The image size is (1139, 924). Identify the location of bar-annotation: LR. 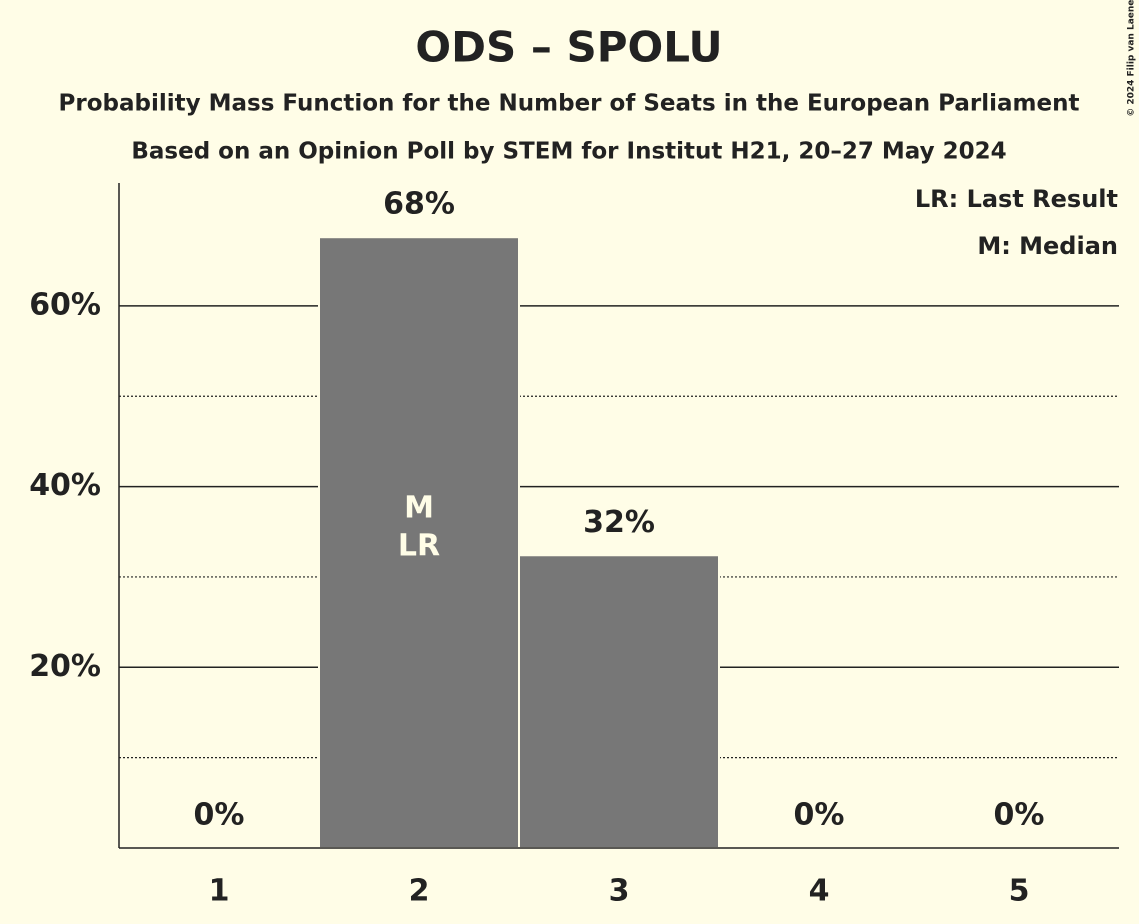
(419, 546).